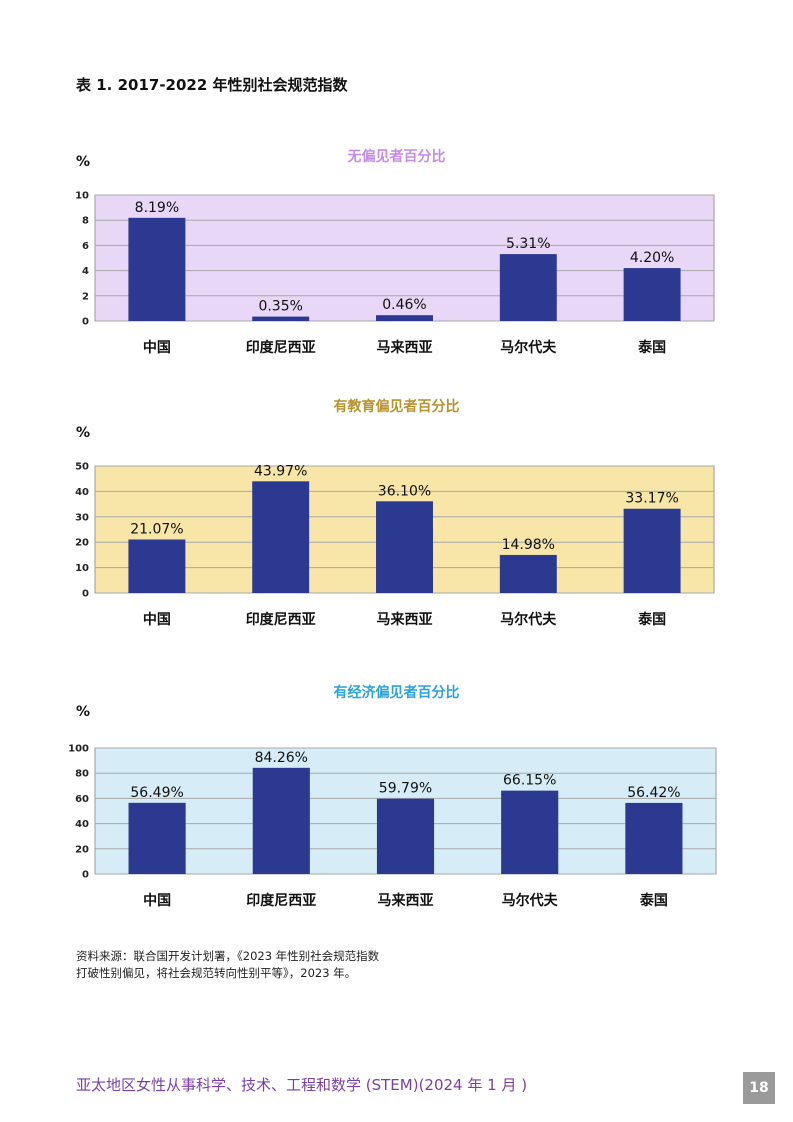 This screenshot has width=793, height=1122. What do you see at coordinates (302, 1085) in the screenshot?
I see `footer-title: 亚太地区女性从事科学、技术、工程和数学 (STEM)(2024 年 1 月 )` at bounding box center [302, 1085].